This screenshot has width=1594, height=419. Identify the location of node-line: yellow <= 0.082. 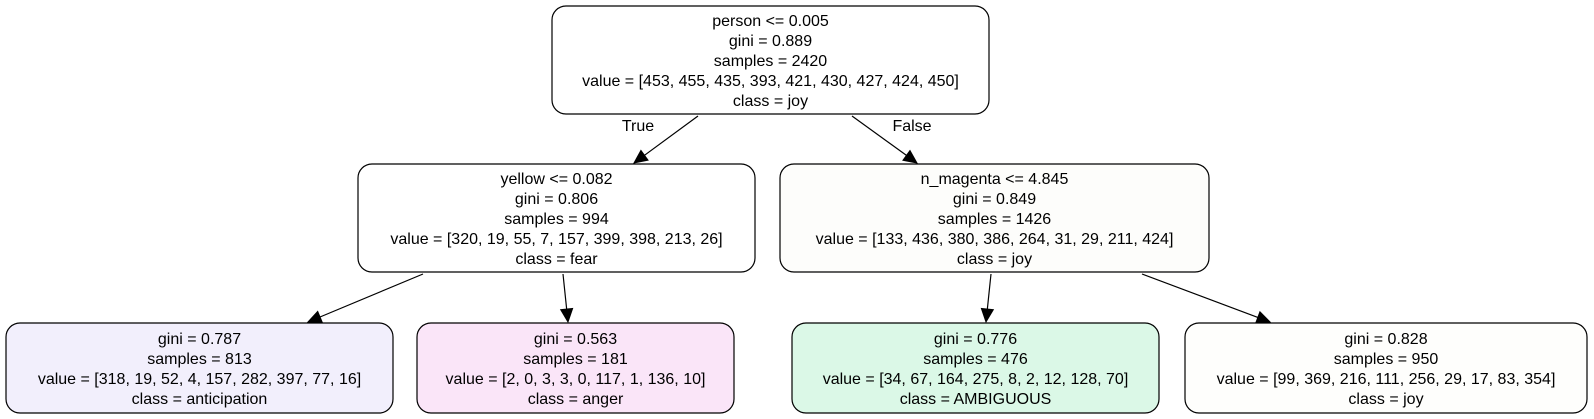
(556, 179).